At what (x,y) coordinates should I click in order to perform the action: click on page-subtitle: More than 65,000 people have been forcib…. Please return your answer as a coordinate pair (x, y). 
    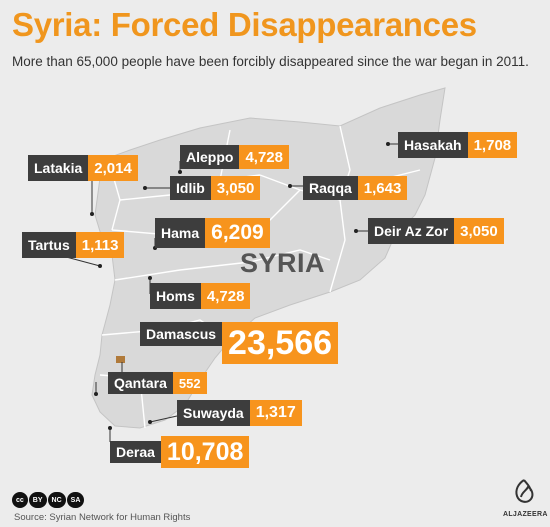
    Looking at the image, I should click on (270, 61).